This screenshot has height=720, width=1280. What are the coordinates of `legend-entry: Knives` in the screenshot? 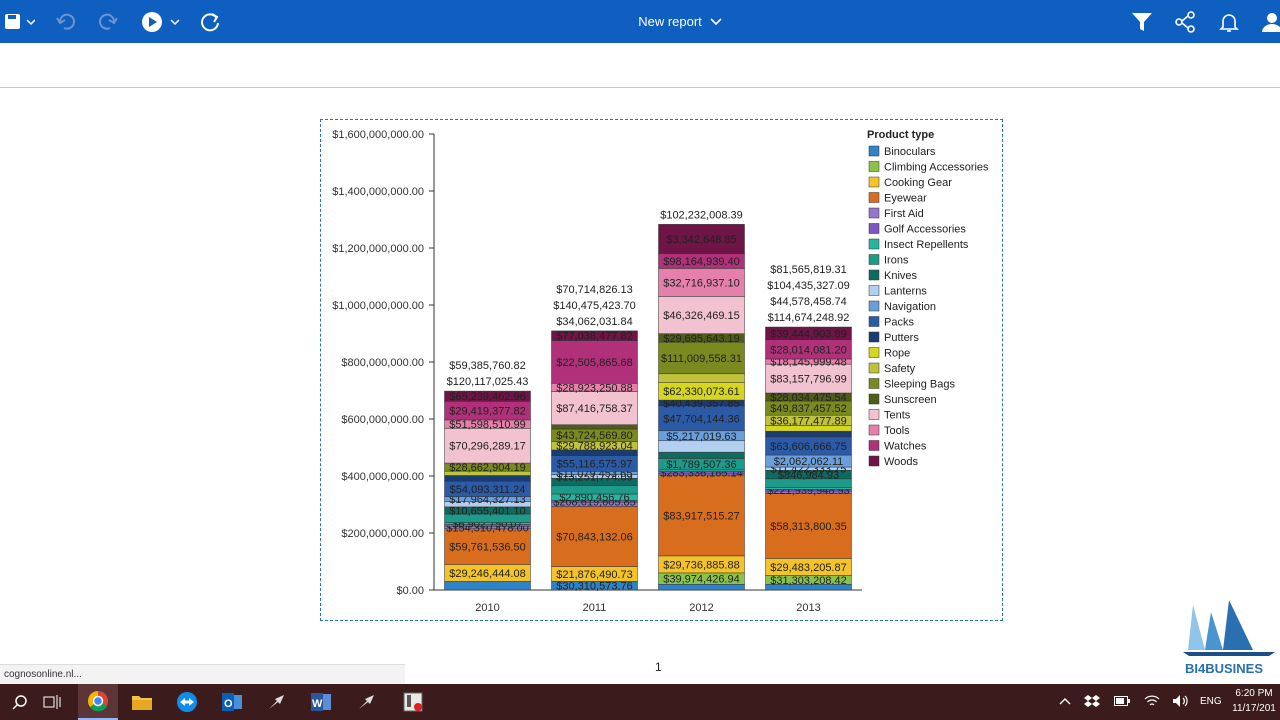 It's located at (901, 276).